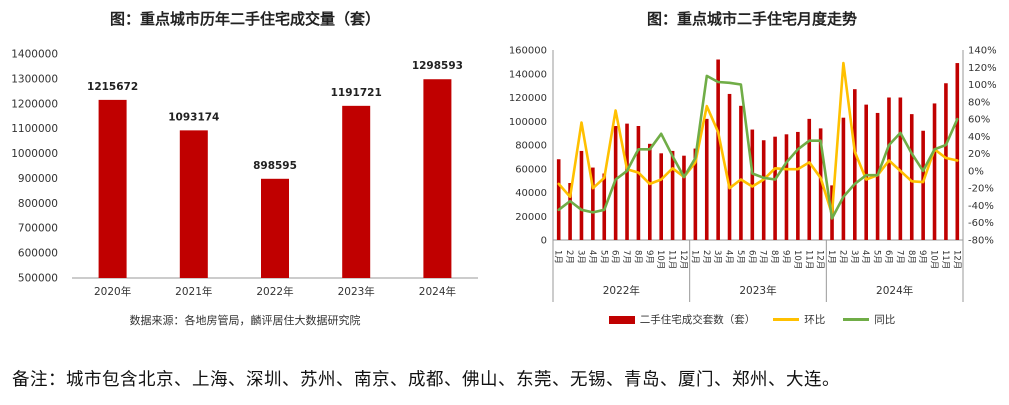  Describe the element at coordinates (38, 179) in the screenshot. I see `y-tick-label: 900000` at that location.